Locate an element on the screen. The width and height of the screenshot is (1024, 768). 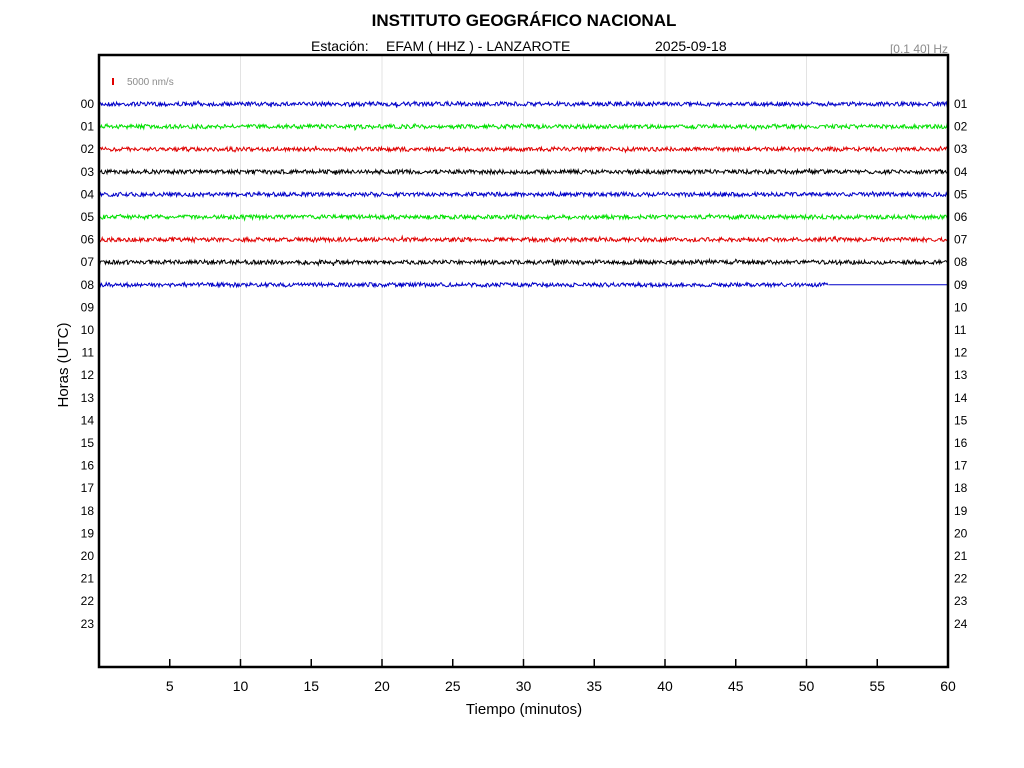
station-prefix: Estación: is located at coordinates (340, 46).